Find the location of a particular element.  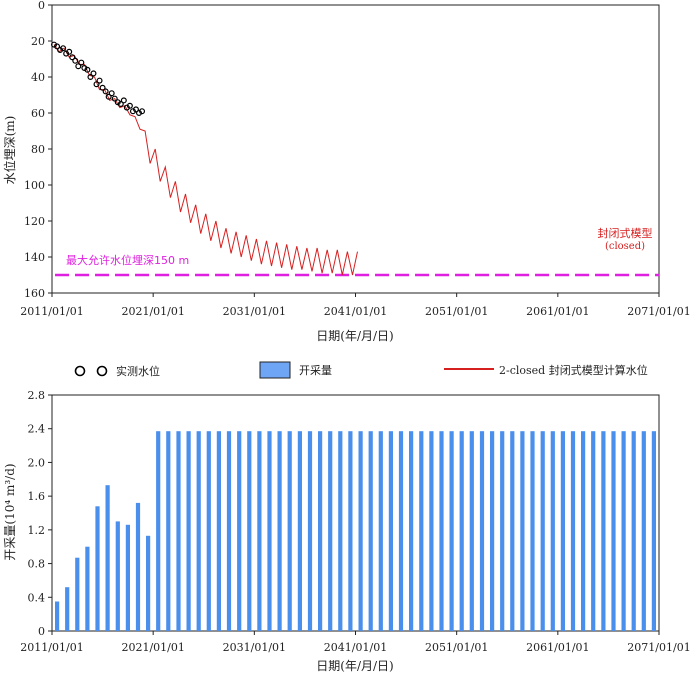

legend: 实测水位 开采量 2-closed 封闭式模型计算水位 is located at coordinates (361, 370).